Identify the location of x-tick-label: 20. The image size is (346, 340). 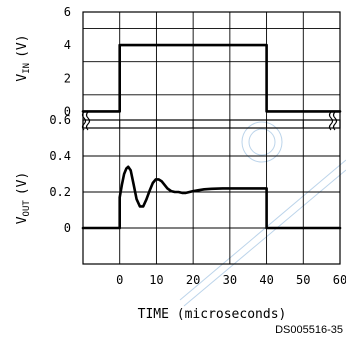
(193, 280).